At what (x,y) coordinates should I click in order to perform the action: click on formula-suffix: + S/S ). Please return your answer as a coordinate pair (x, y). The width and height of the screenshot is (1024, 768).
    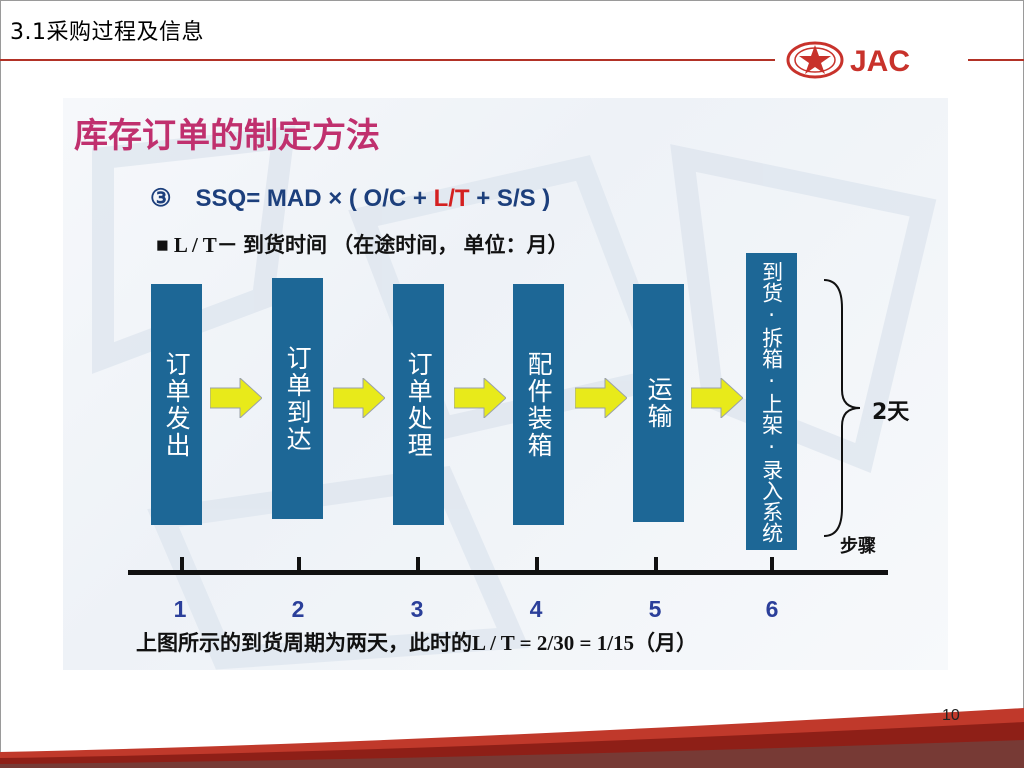
    Looking at the image, I should click on (510, 198).